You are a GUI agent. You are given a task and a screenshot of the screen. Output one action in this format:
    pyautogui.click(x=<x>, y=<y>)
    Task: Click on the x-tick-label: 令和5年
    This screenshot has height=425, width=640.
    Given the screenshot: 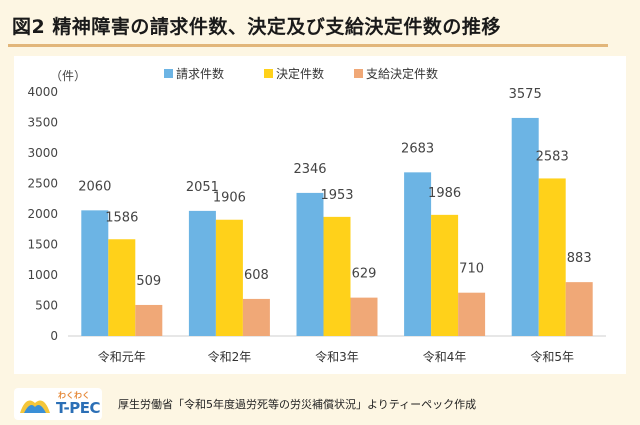 What is the action you would take?
    pyautogui.click(x=552, y=356)
    